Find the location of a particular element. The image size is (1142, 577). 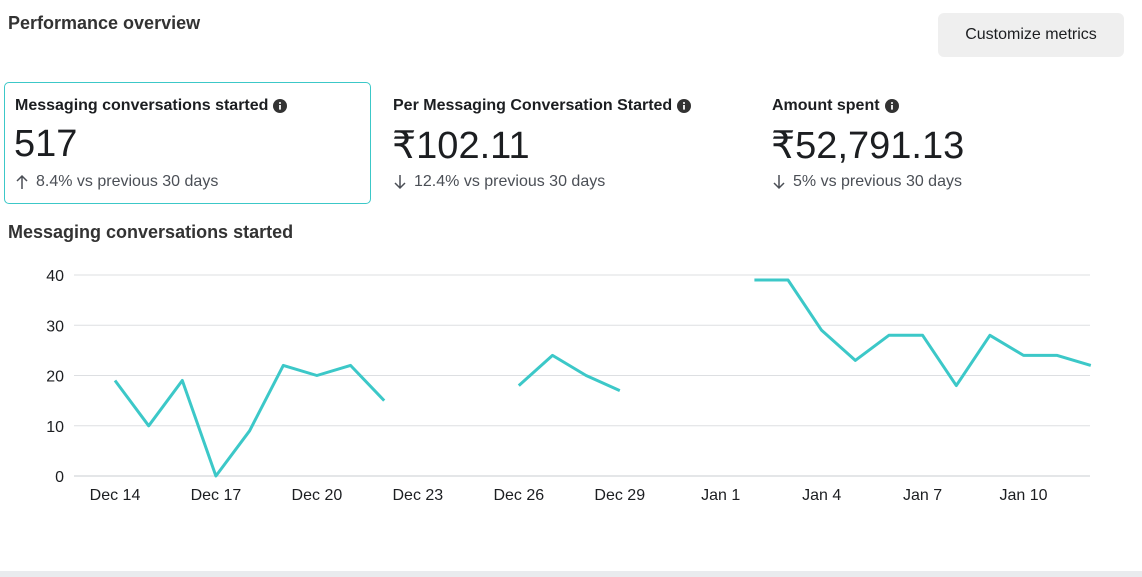

x-tick-label: Jan 7 is located at coordinates (922, 495).